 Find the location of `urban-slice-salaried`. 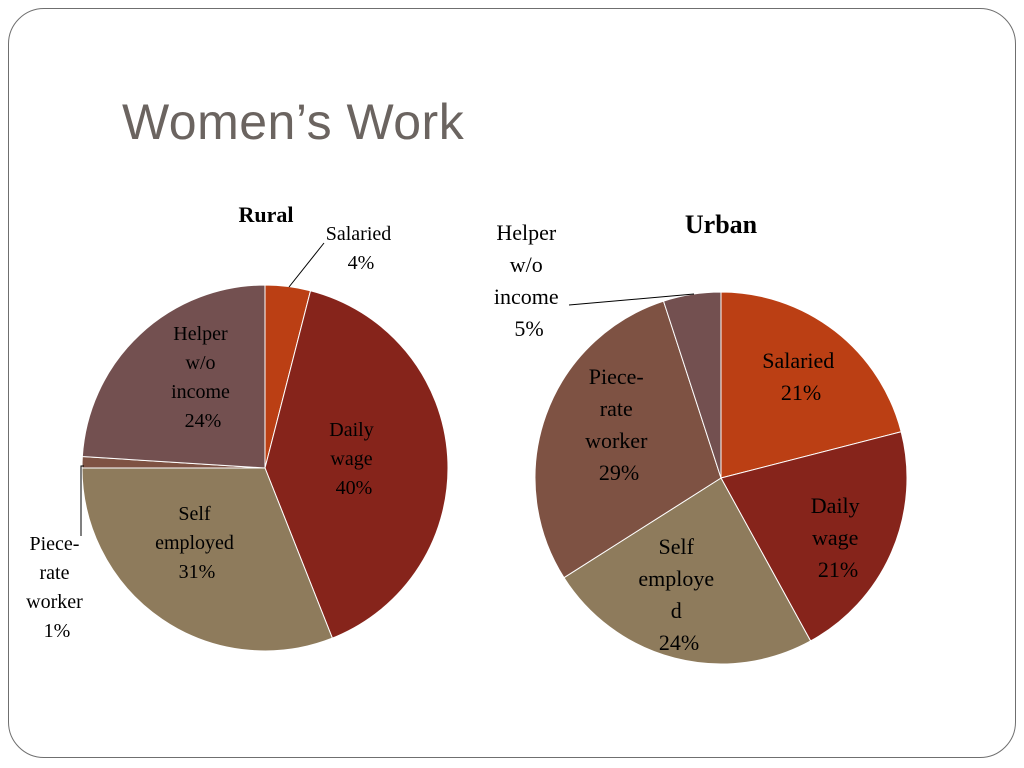

urban-slice-salaried is located at coordinates (811, 385).